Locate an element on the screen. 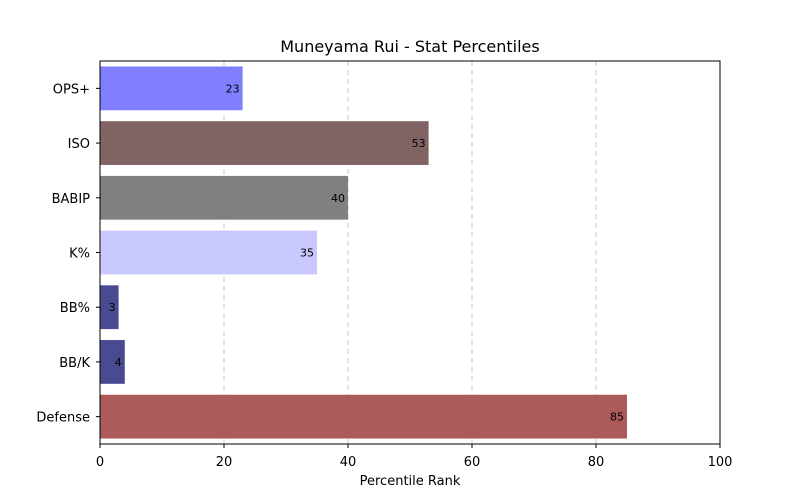 The height and width of the screenshot is (500, 800). bar-k- is located at coordinates (208, 252).